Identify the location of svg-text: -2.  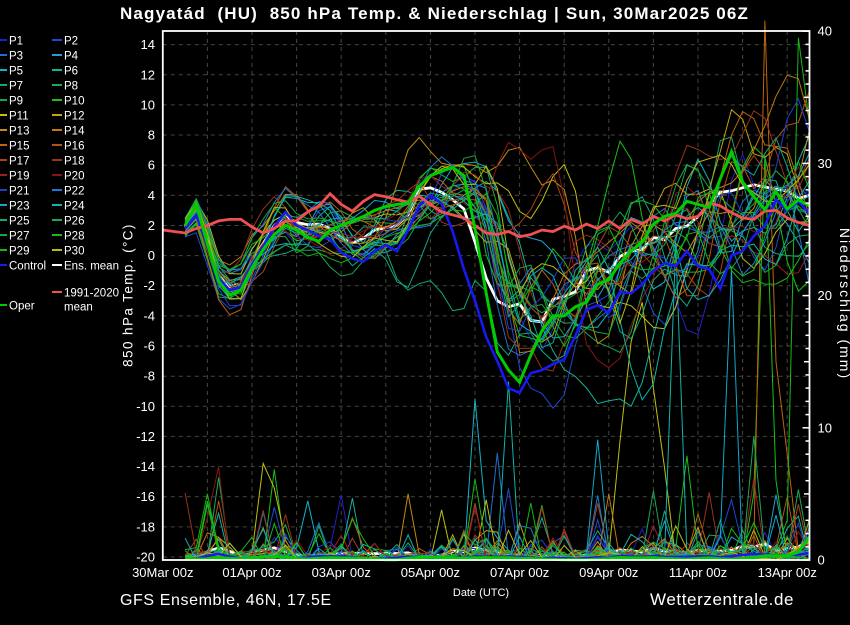
(149, 285).